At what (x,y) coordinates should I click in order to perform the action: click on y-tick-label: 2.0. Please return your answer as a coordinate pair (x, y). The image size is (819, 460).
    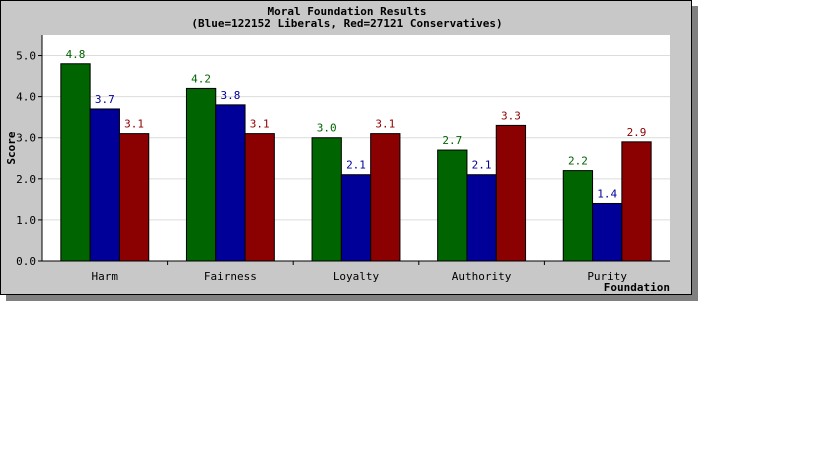
    Looking at the image, I should click on (26, 179).